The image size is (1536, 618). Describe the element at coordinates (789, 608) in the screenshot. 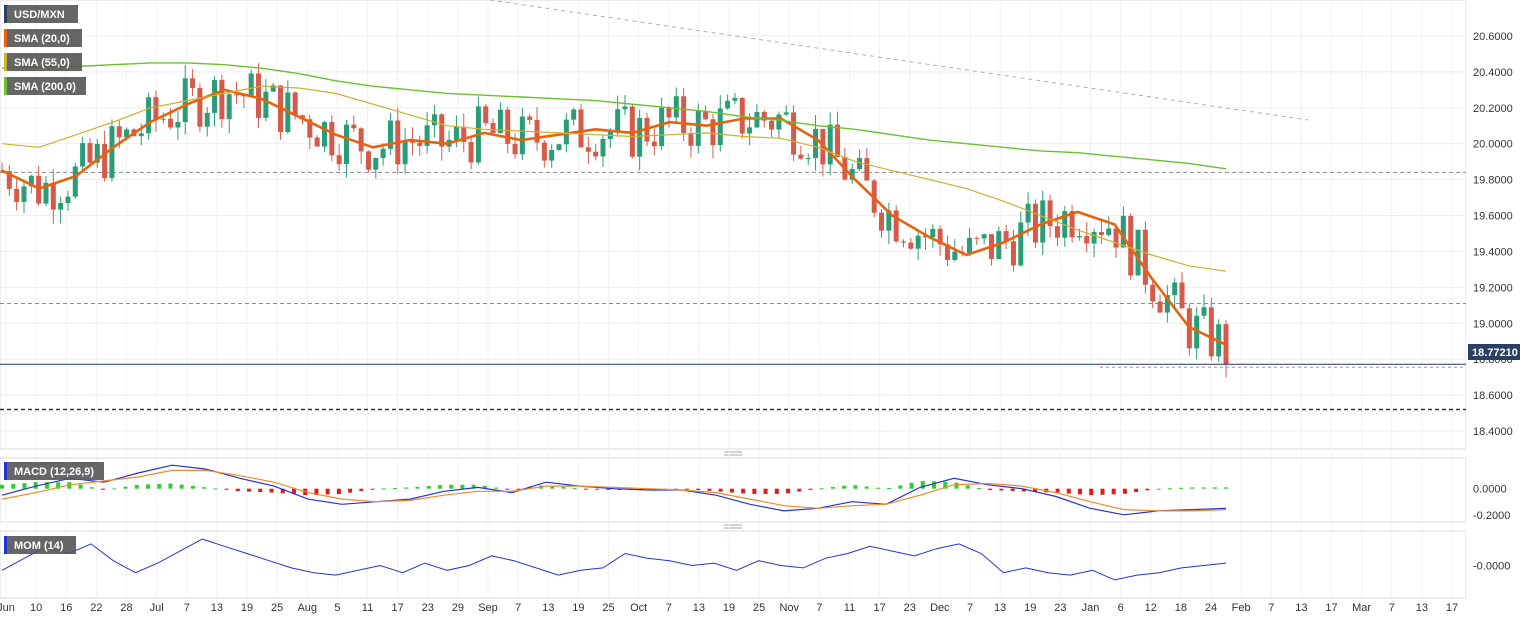

I see `x-tick-label: Nov` at that location.